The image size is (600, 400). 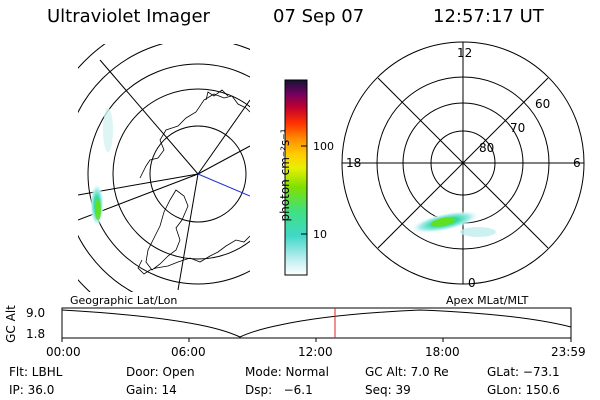 I want to click on status-dsp: Dsp: −6.1, so click(x=279, y=390).